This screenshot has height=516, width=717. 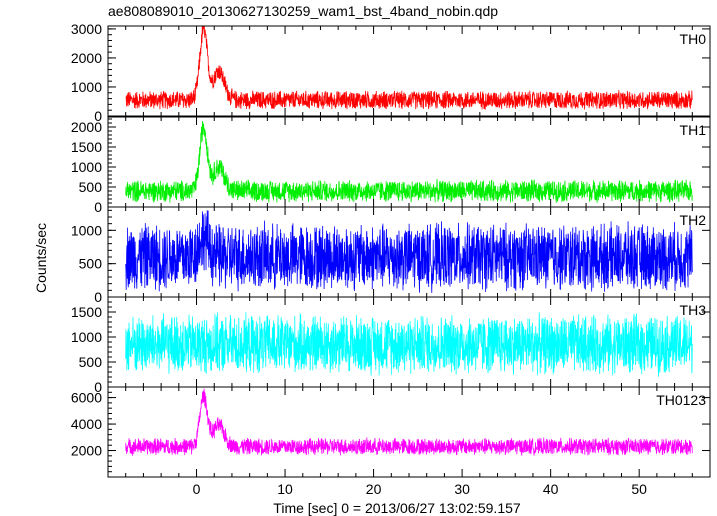 I want to click on panel-label-th1: TH1, so click(x=693, y=130).